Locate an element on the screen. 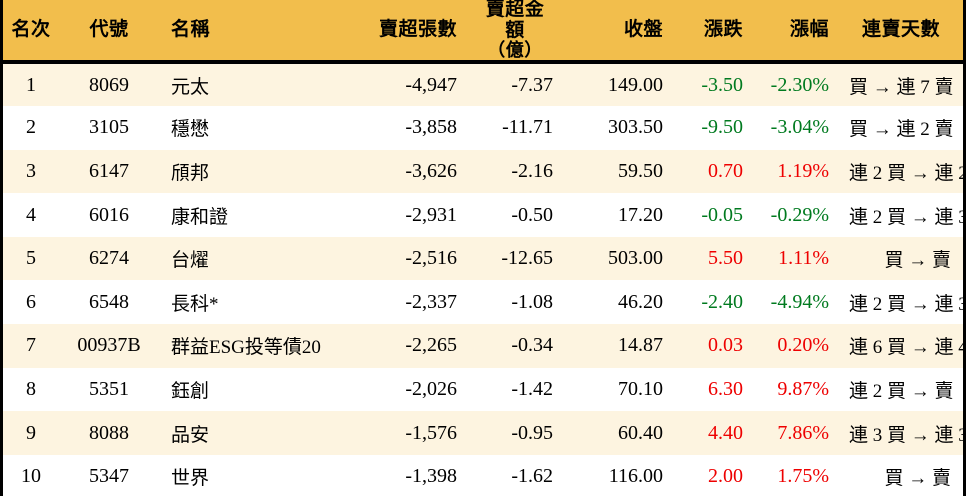 The image size is (966, 498). cell-close: 116.00 is located at coordinates (635, 476).